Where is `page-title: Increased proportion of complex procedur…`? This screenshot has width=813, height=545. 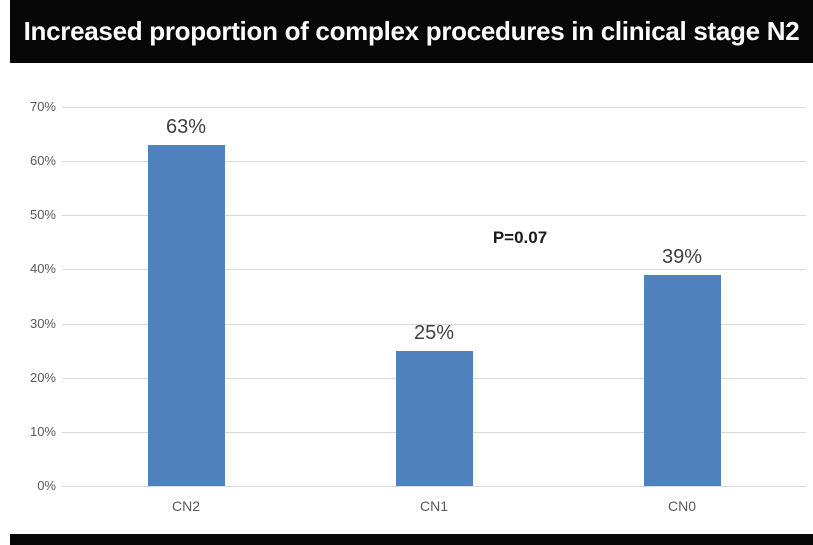
page-title: Increased proportion of complex procedur… is located at coordinates (411, 31).